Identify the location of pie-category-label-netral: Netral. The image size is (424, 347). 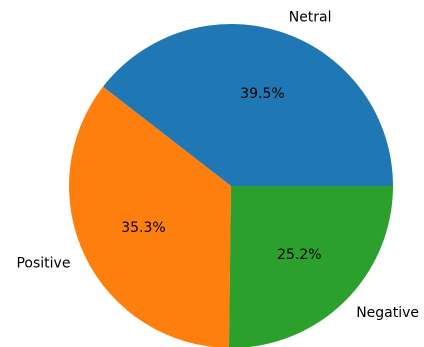
(310, 17).